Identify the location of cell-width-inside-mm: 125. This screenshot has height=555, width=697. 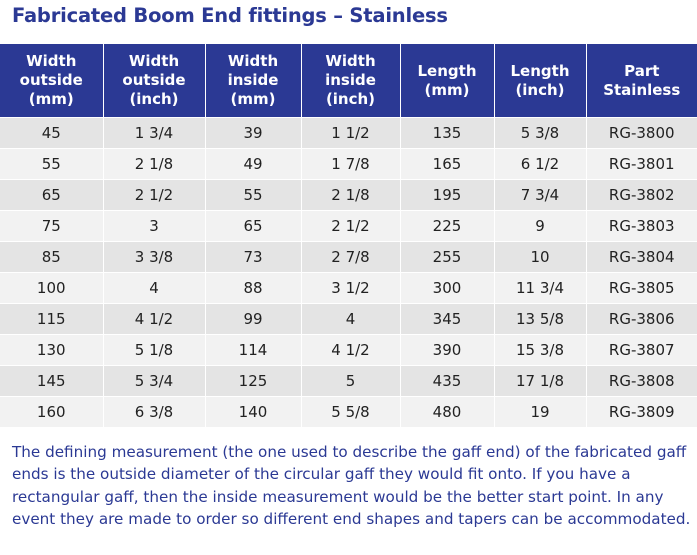
(253, 381).